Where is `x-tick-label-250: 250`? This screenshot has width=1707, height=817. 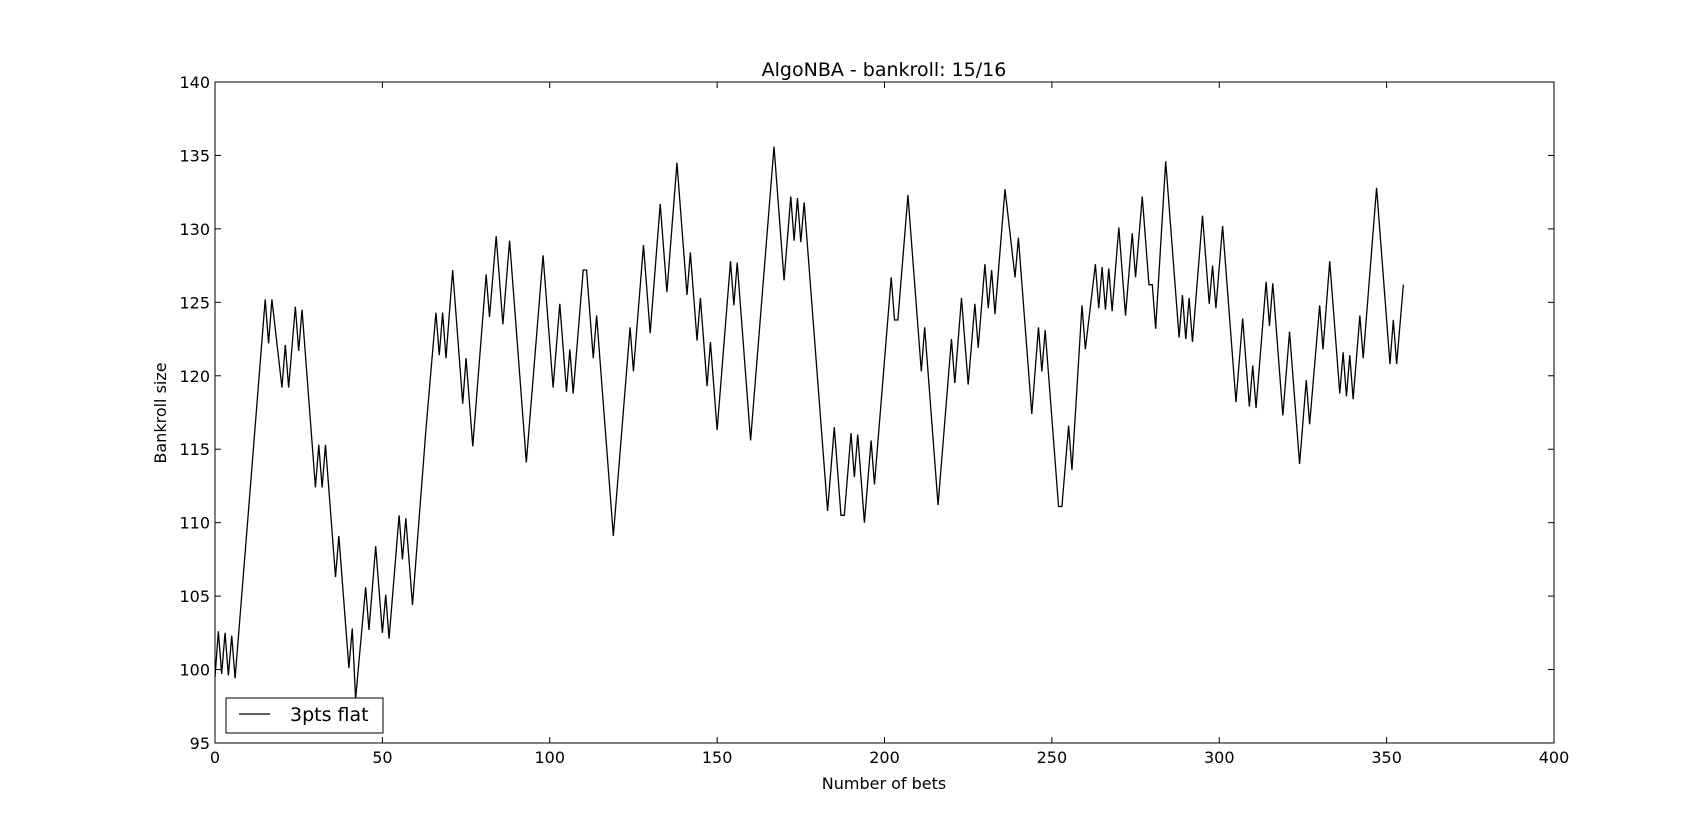
x-tick-label-250: 250 is located at coordinates (1052, 757).